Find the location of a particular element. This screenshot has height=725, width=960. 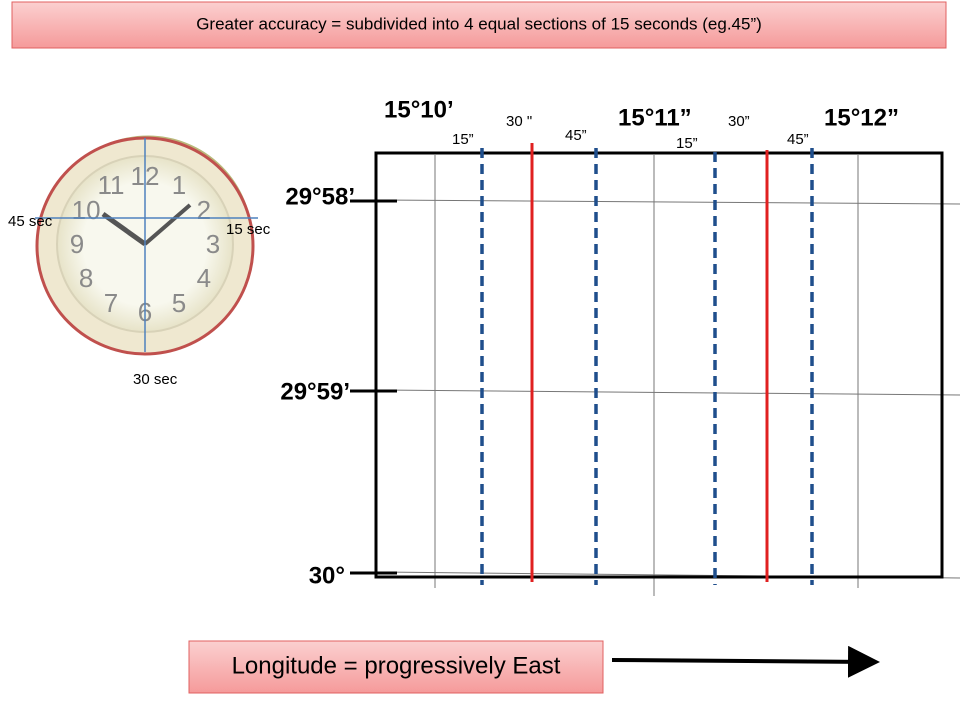

seconds-label: 30” is located at coordinates (739, 121).